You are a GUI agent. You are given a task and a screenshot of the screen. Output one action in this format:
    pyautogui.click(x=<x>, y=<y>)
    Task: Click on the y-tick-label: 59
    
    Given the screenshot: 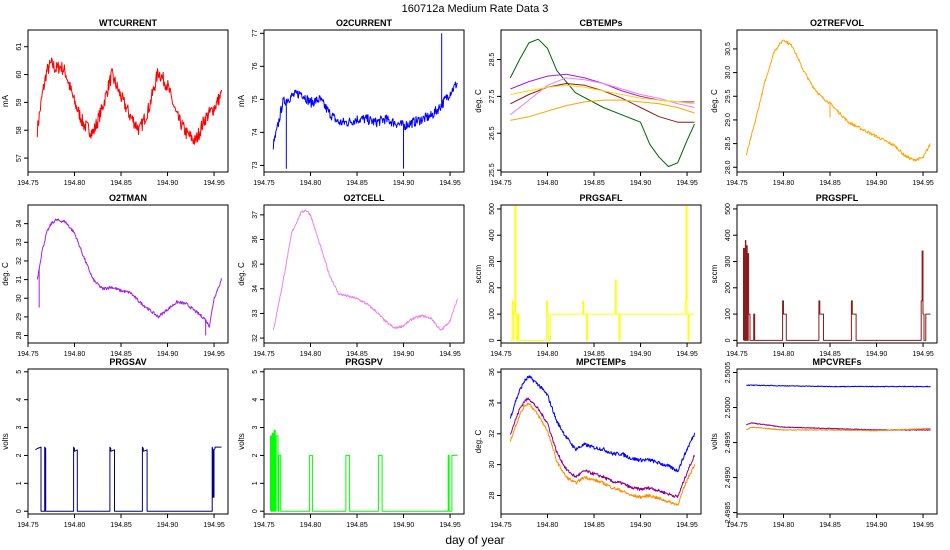 What is the action you would take?
    pyautogui.click(x=19, y=102)
    